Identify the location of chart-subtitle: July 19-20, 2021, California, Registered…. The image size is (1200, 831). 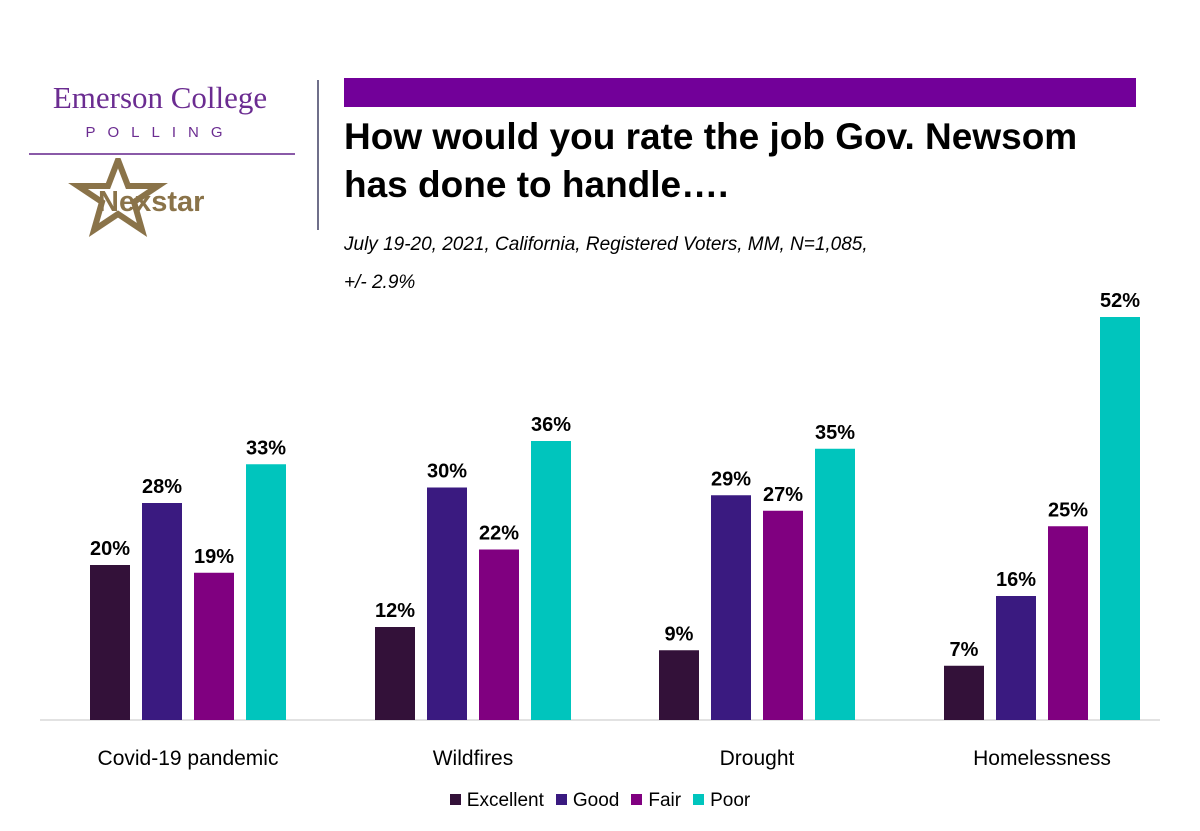
(669, 264).